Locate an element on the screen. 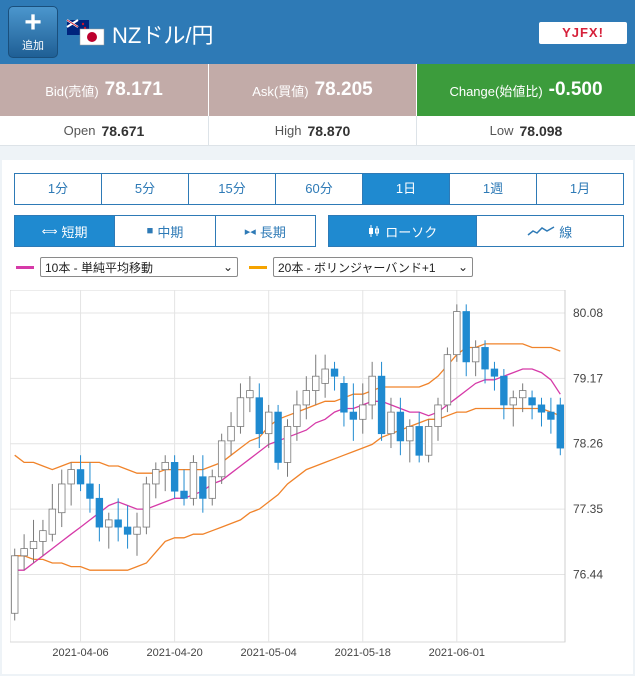 The height and width of the screenshot is (676, 635). low-stat: Low 78.098 is located at coordinates (526, 130).